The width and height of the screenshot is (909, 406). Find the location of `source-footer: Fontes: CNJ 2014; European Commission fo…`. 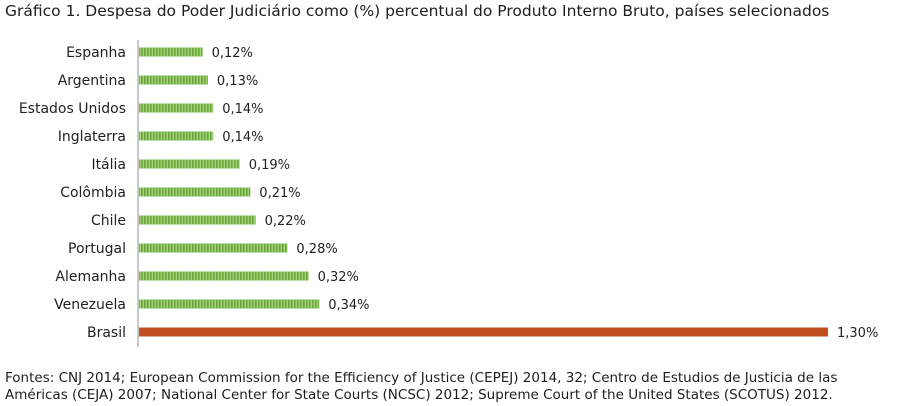

source-footer: Fontes: CNJ 2014; European Commission fo… is located at coordinates (455, 387).